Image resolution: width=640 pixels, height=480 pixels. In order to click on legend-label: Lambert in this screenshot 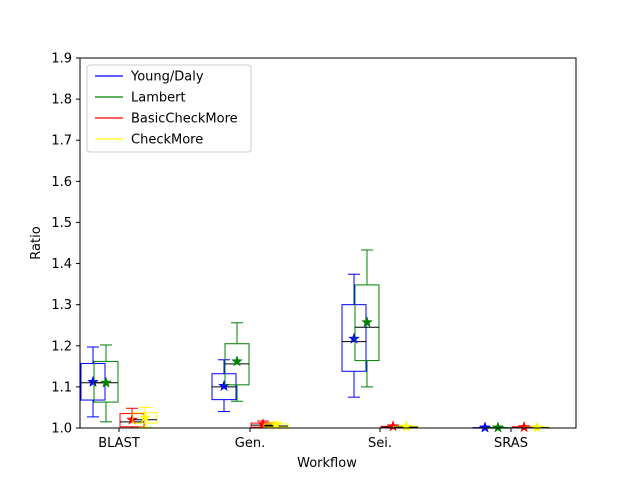, I will do `click(158, 98)`.